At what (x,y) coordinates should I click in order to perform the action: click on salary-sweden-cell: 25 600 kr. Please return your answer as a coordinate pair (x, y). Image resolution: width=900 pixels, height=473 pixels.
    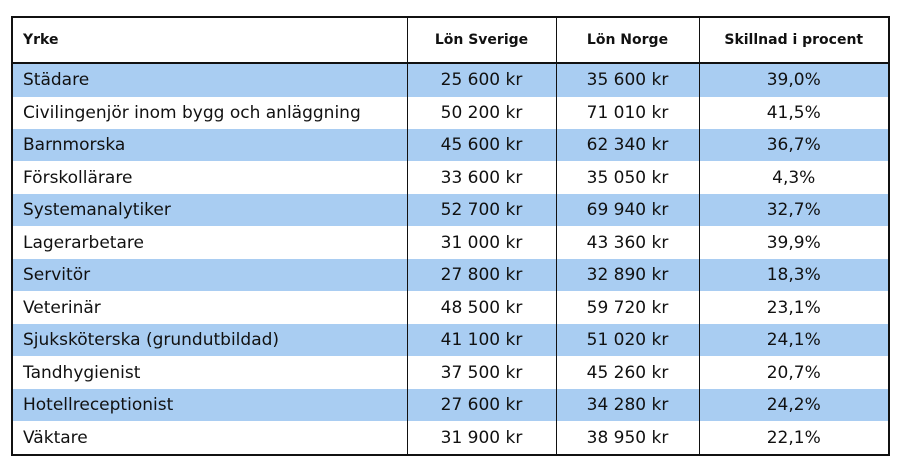
    Looking at the image, I should click on (481, 80).